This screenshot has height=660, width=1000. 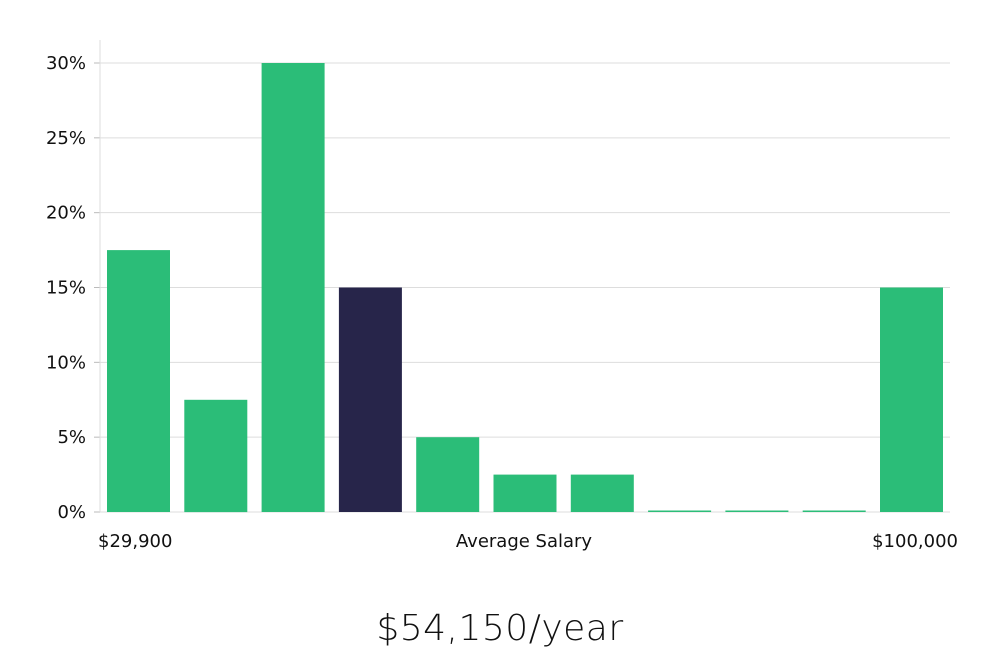 What do you see at coordinates (524, 541) in the screenshot?
I see `x-axis-title: Average Salary` at bounding box center [524, 541].